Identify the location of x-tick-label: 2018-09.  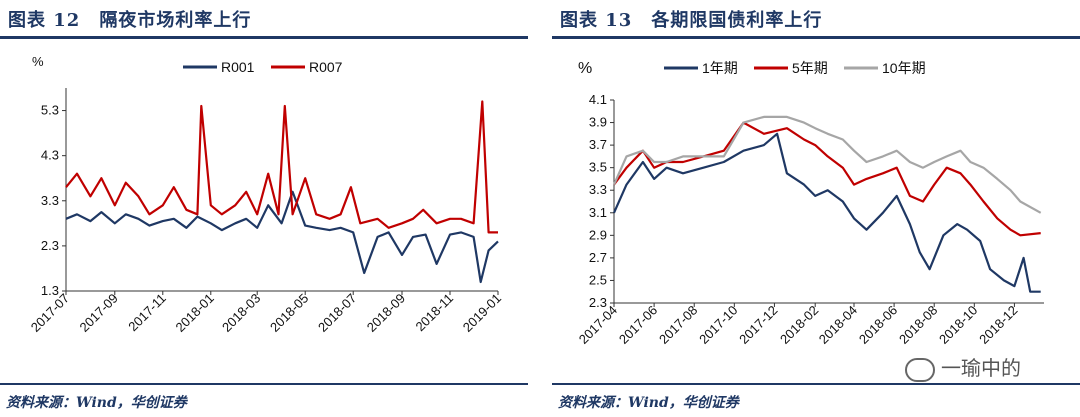
(386, 313).